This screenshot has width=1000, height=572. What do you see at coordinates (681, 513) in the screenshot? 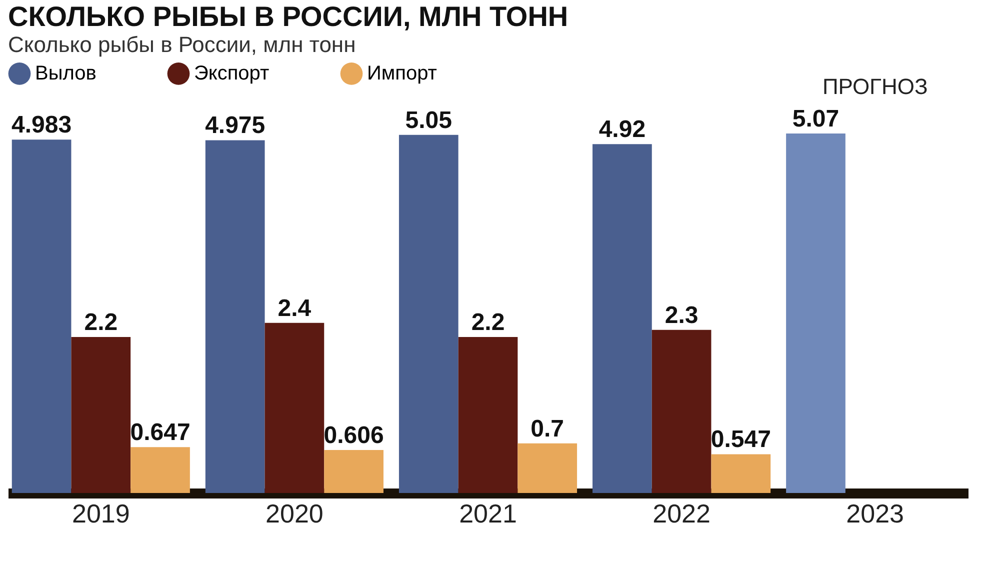
I see `x-tick-label: 2022` at bounding box center [681, 513].